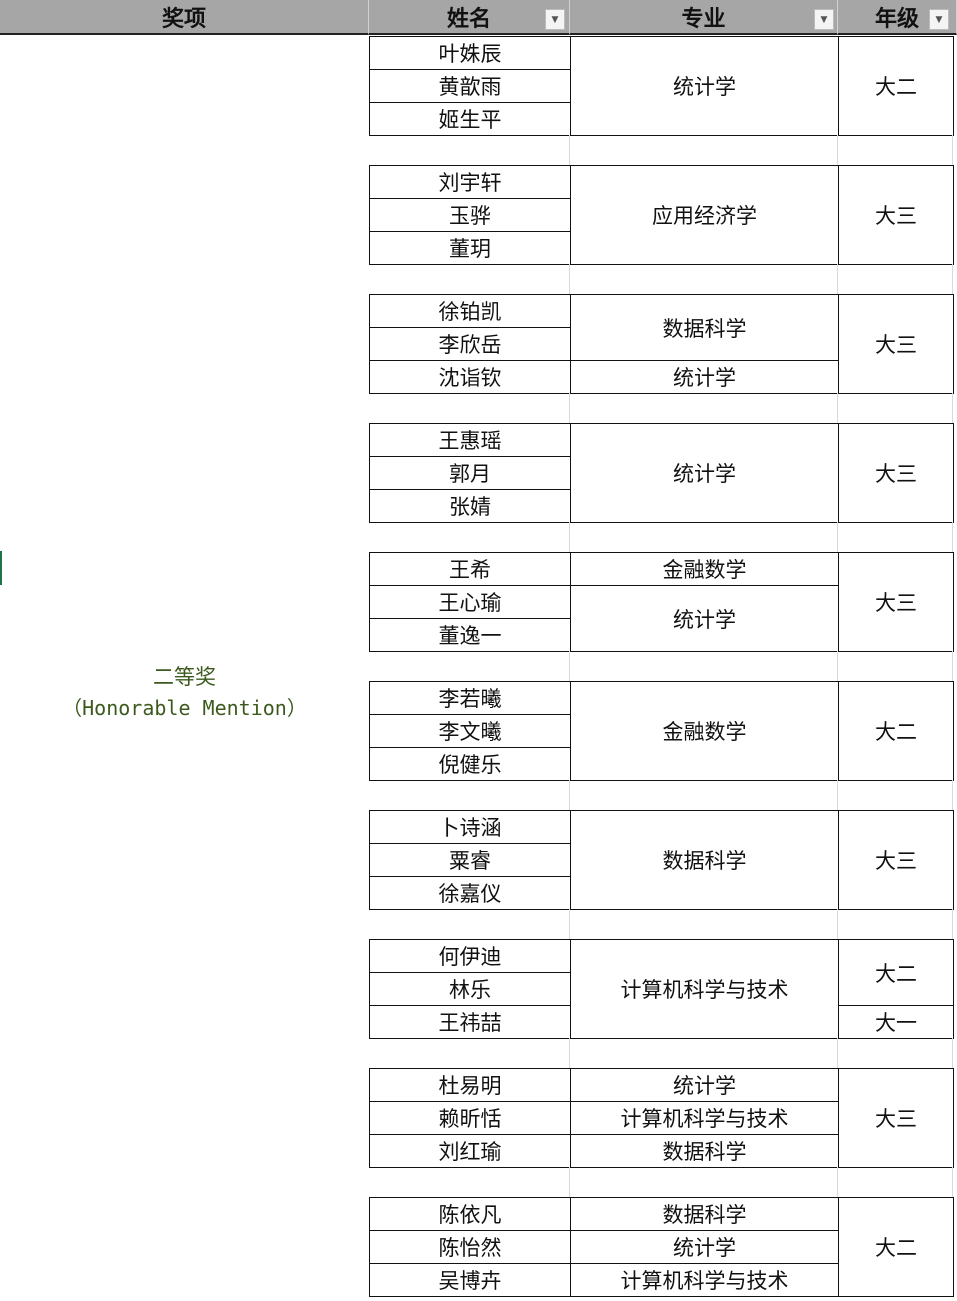 This screenshot has height=1301, width=957. I want to click on name-cell: 倪健乐, so click(470, 764).